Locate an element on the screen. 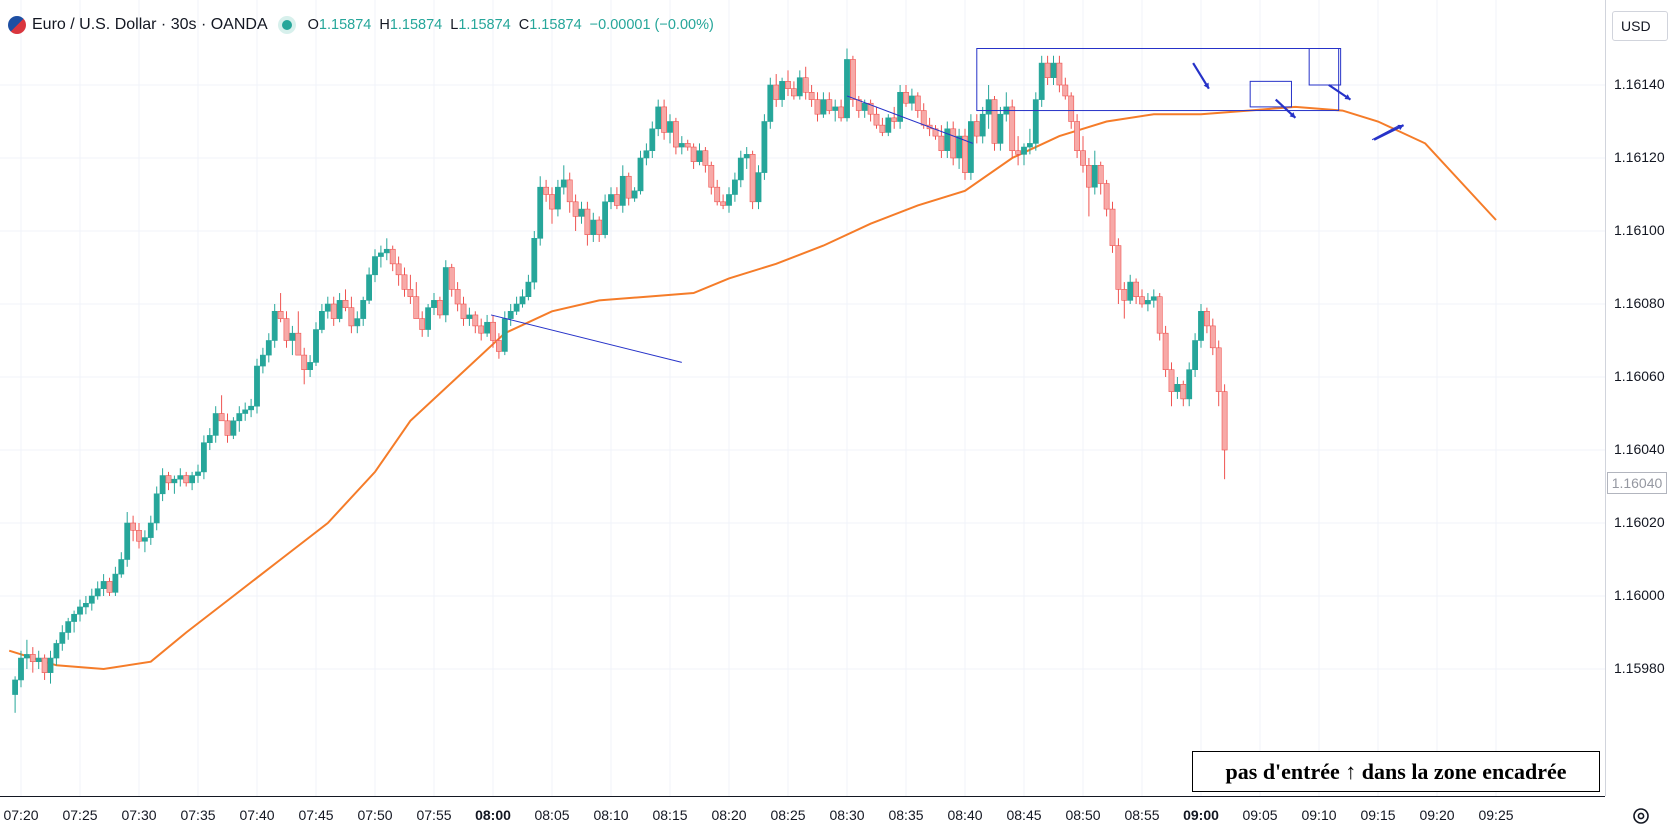 This screenshot has height=832, width=1674. open-label: O is located at coordinates (313, 25).